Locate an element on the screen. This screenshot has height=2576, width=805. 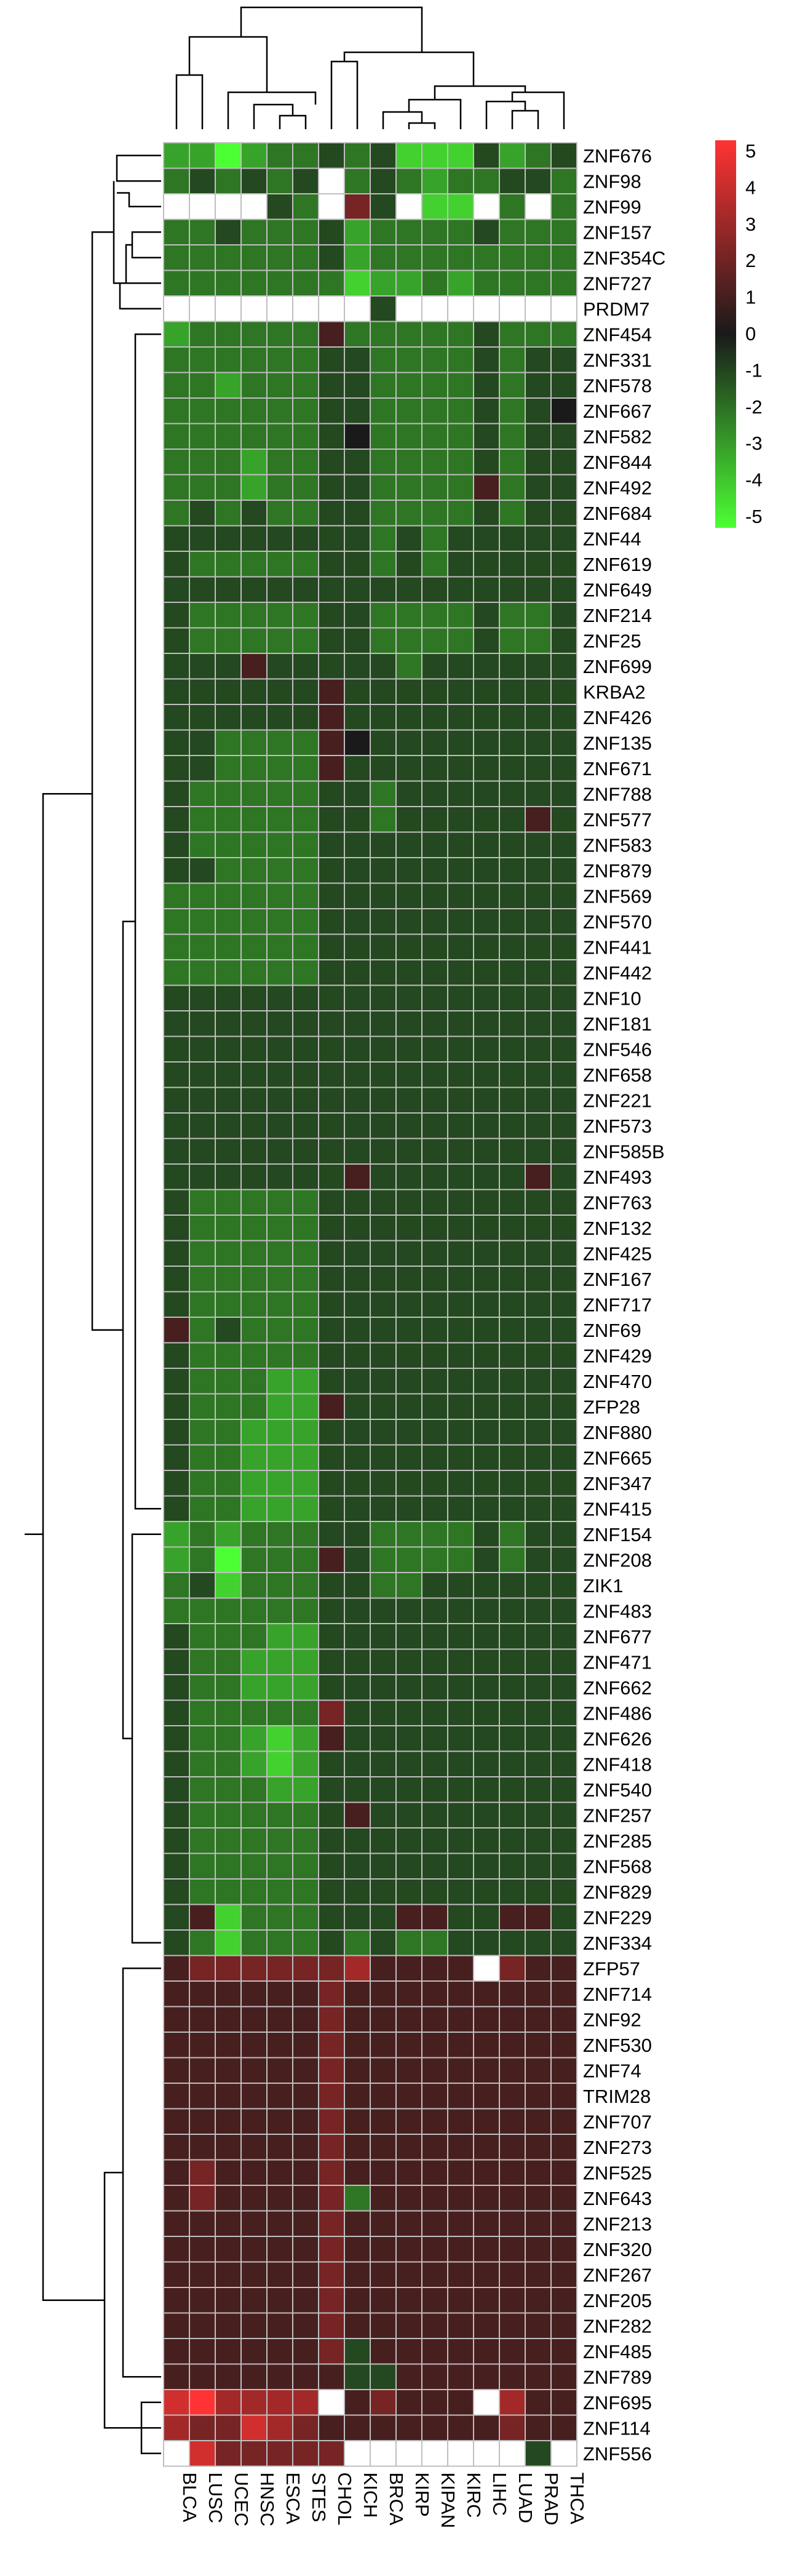
row-label: ZNF74 is located at coordinates (612, 2070).